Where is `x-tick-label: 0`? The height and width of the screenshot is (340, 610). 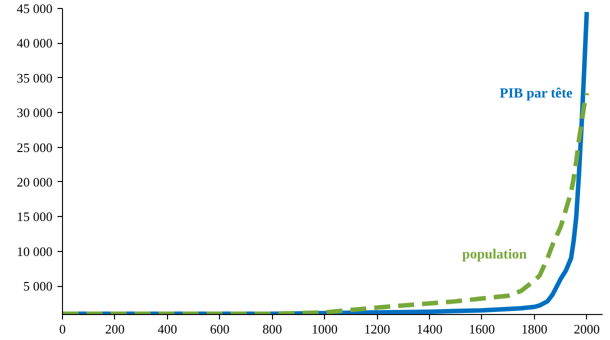
x-tick-label: 0 is located at coordinates (62, 329).